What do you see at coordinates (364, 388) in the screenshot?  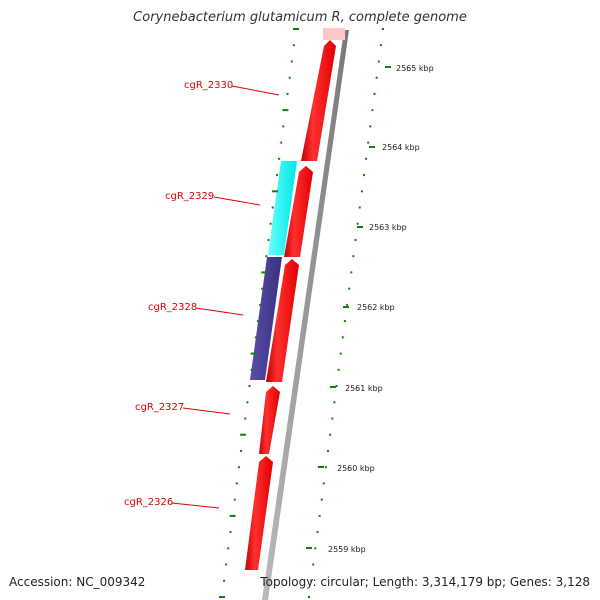 I see `scale-label-2561: 2561 kbp` at bounding box center [364, 388].